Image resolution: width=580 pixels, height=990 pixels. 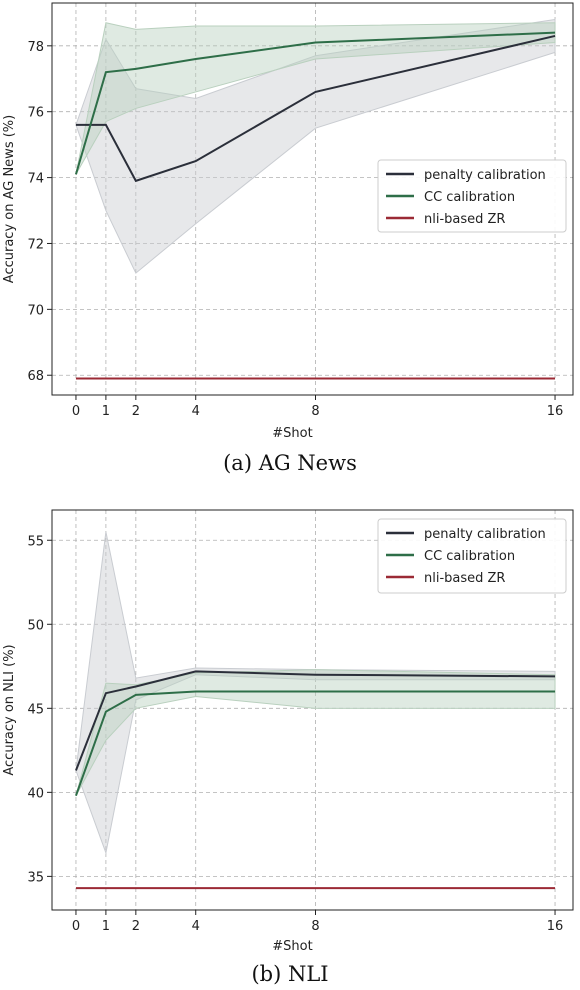 What do you see at coordinates (35, 244) in the screenshot?
I see `y-tick-label: 72` at bounding box center [35, 244].